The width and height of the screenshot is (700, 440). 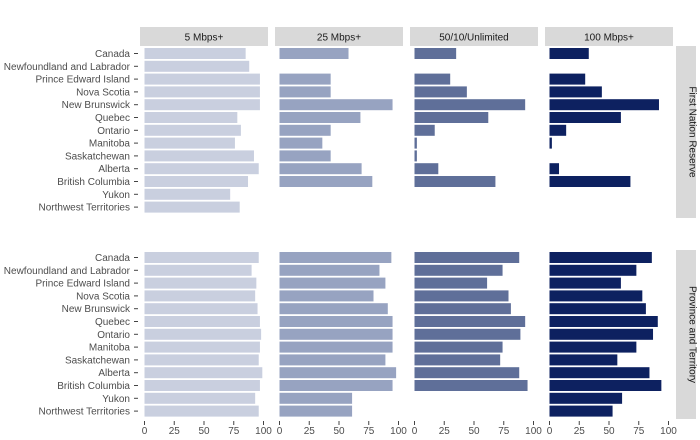 What do you see at coordinates (84, 412) in the screenshot?
I see `category-label: Northwest Territories` at bounding box center [84, 412].